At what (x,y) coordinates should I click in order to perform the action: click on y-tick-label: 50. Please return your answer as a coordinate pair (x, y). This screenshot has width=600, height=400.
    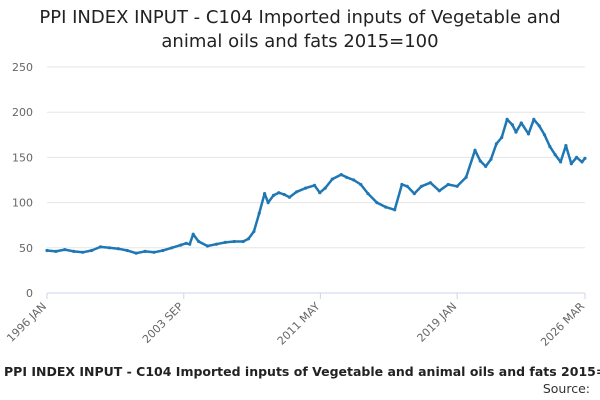
    Looking at the image, I should click on (26, 248).